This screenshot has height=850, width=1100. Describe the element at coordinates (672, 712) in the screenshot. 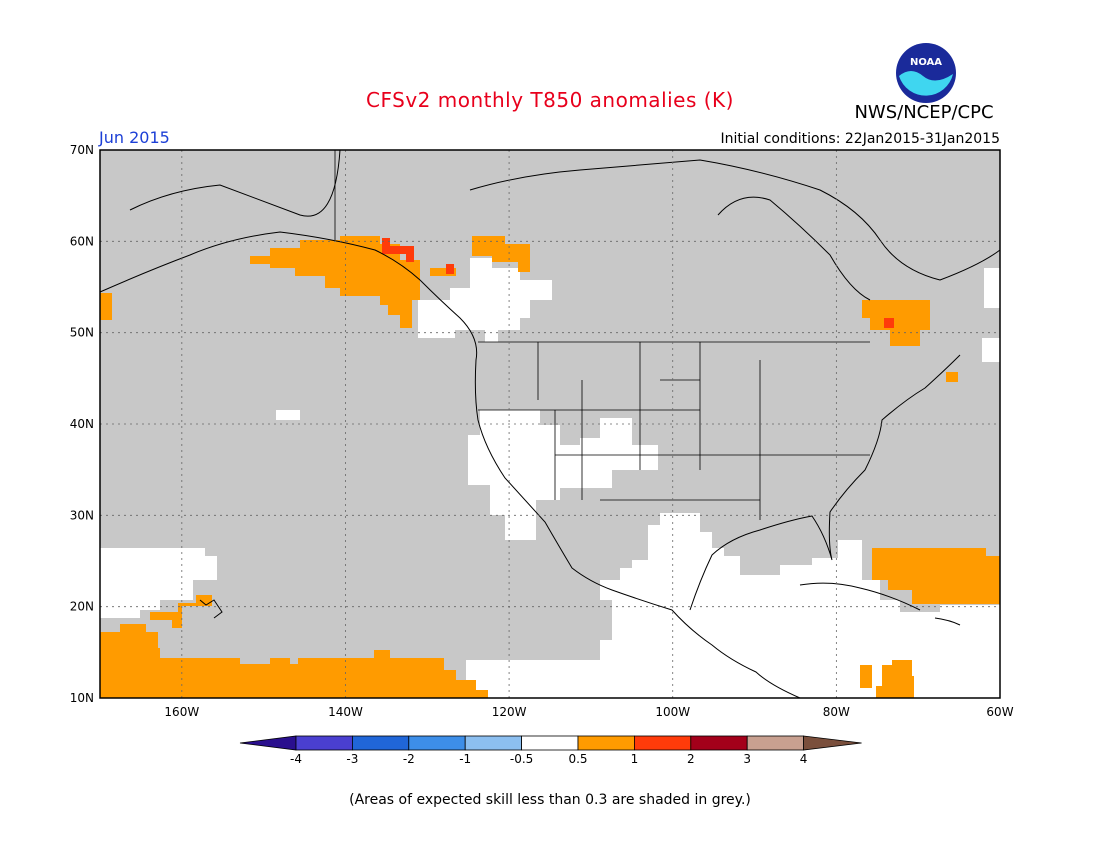

I see `lon-label: 100W` at that location.